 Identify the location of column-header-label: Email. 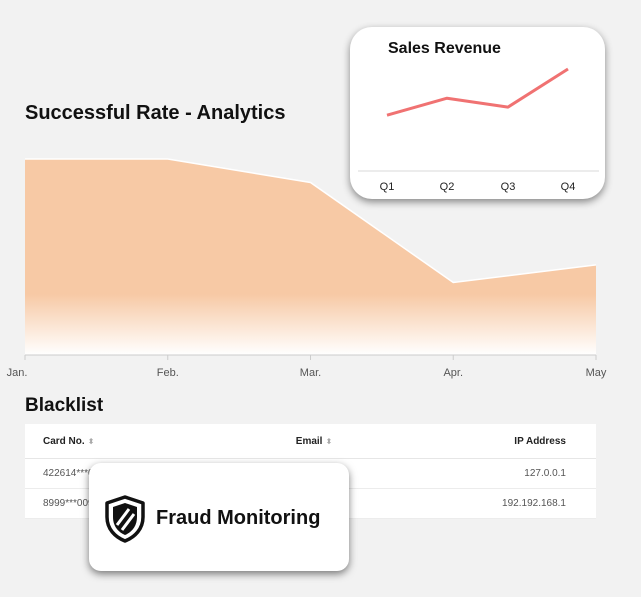
(309, 441).